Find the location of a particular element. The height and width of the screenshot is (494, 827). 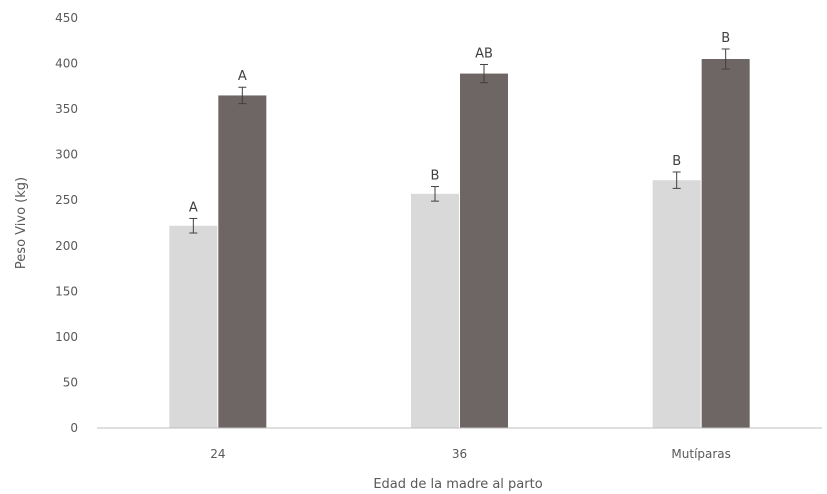

y-axis-ticks: 0 50 100 150 200 250 300 350 400 450 is located at coordinates (66, 223).